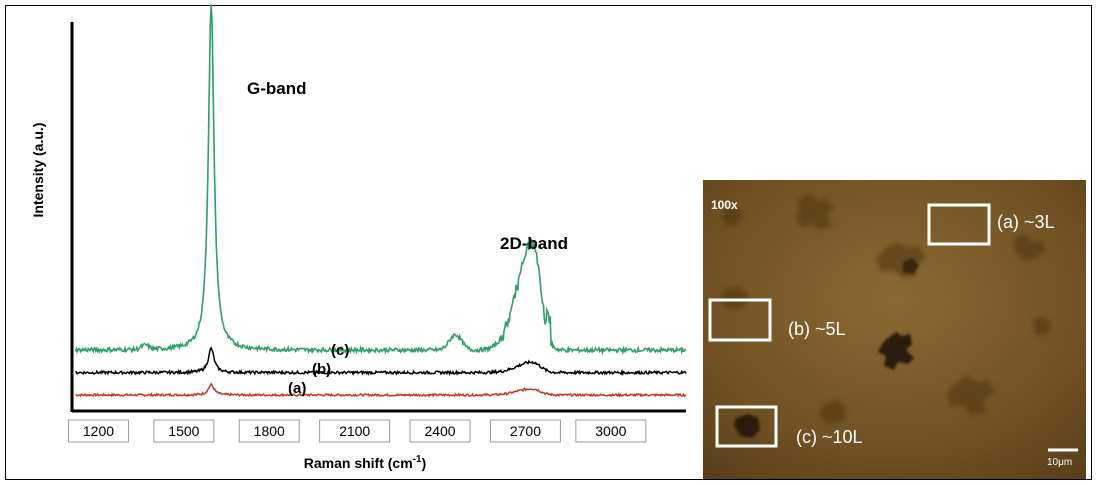 Image resolution: width=1097 pixels, height=485 pixels. What do you see at coordinates (381, 390) in the screenshot?
I see `series-line-a` at bounding box center [381, 390].